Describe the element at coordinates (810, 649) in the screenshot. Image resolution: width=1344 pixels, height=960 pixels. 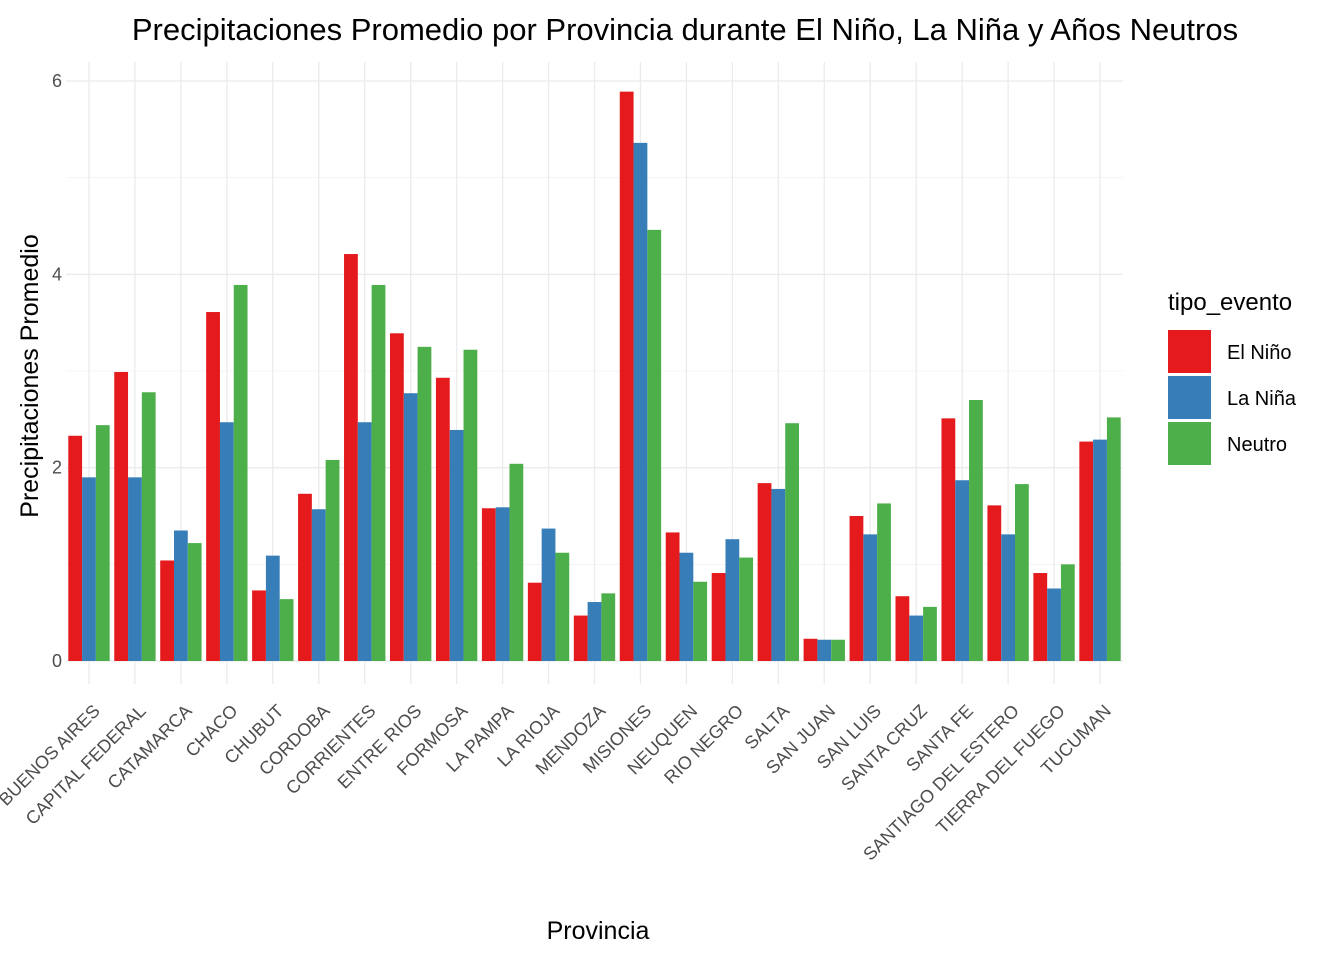
I see `bar-el-ni-o-san-juan` at that location.